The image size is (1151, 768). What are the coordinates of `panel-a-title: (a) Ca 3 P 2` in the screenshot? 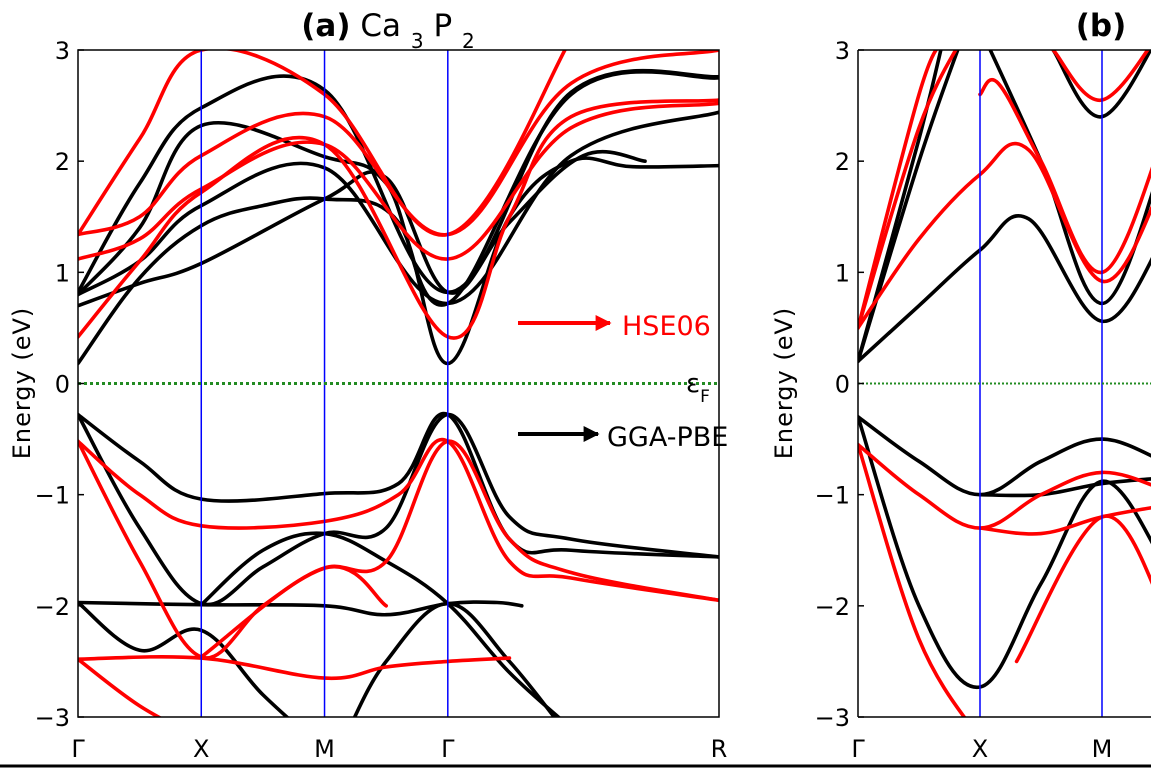 It's located at (388, 30).